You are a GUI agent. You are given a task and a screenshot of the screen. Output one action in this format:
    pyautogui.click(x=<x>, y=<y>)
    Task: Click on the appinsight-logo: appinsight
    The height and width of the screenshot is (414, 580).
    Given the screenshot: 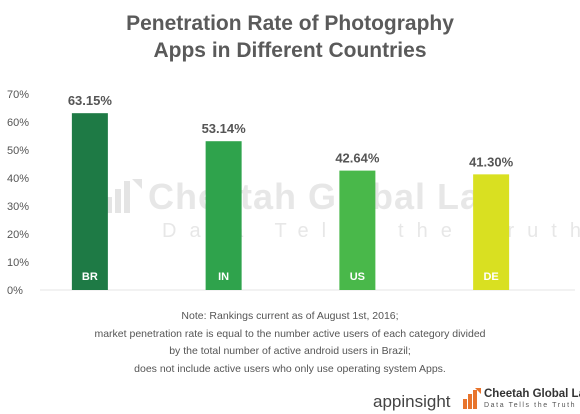 What is the action you would take?
    pyautogui.click(x=412, y=402)
    